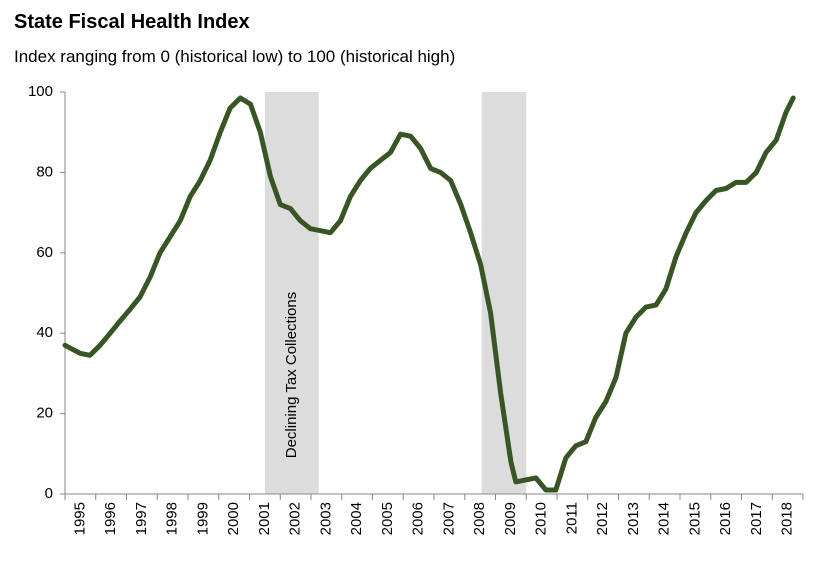 The width and height of the screenshot is (825, 574). What do you see at coordinates (418, 518) in the screenshot?
I see `x-tick-label: 2006` at bounding box center [418, 518].